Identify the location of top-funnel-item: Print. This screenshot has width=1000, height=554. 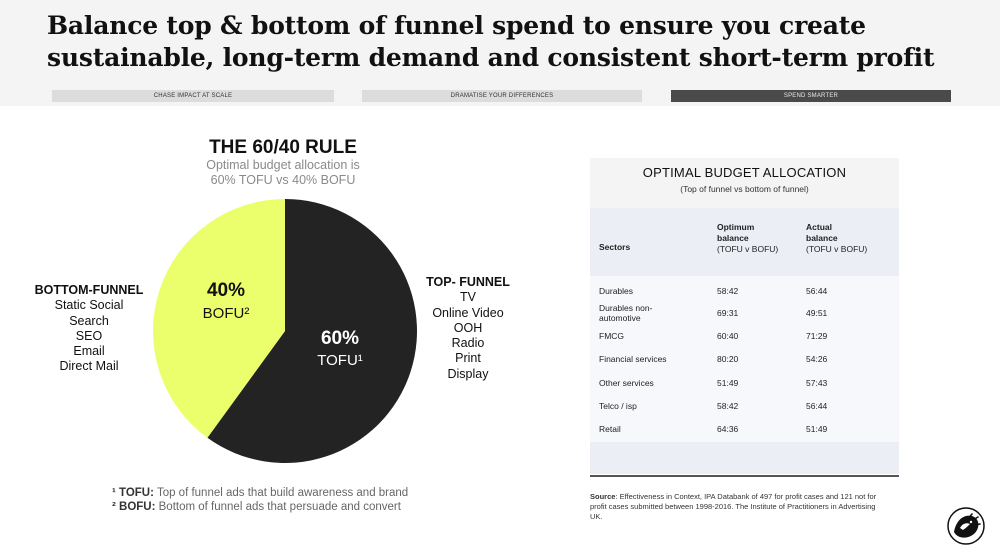
(468, 358).